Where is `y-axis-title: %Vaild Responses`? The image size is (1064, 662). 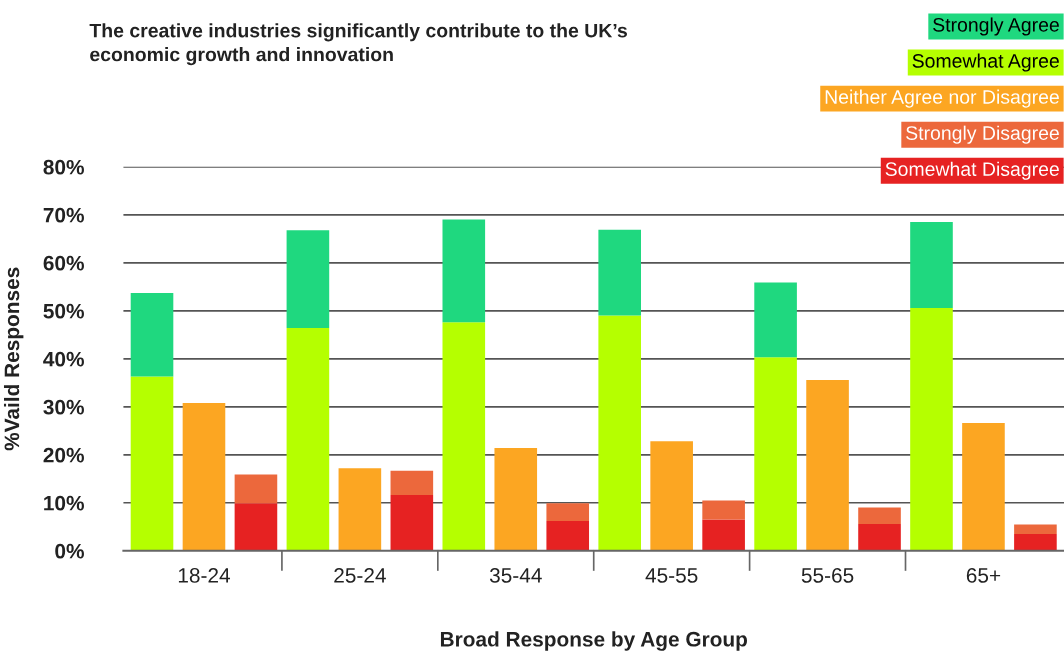
y-axis-title: %Vaild Responses is located at coordinates (13, 359).